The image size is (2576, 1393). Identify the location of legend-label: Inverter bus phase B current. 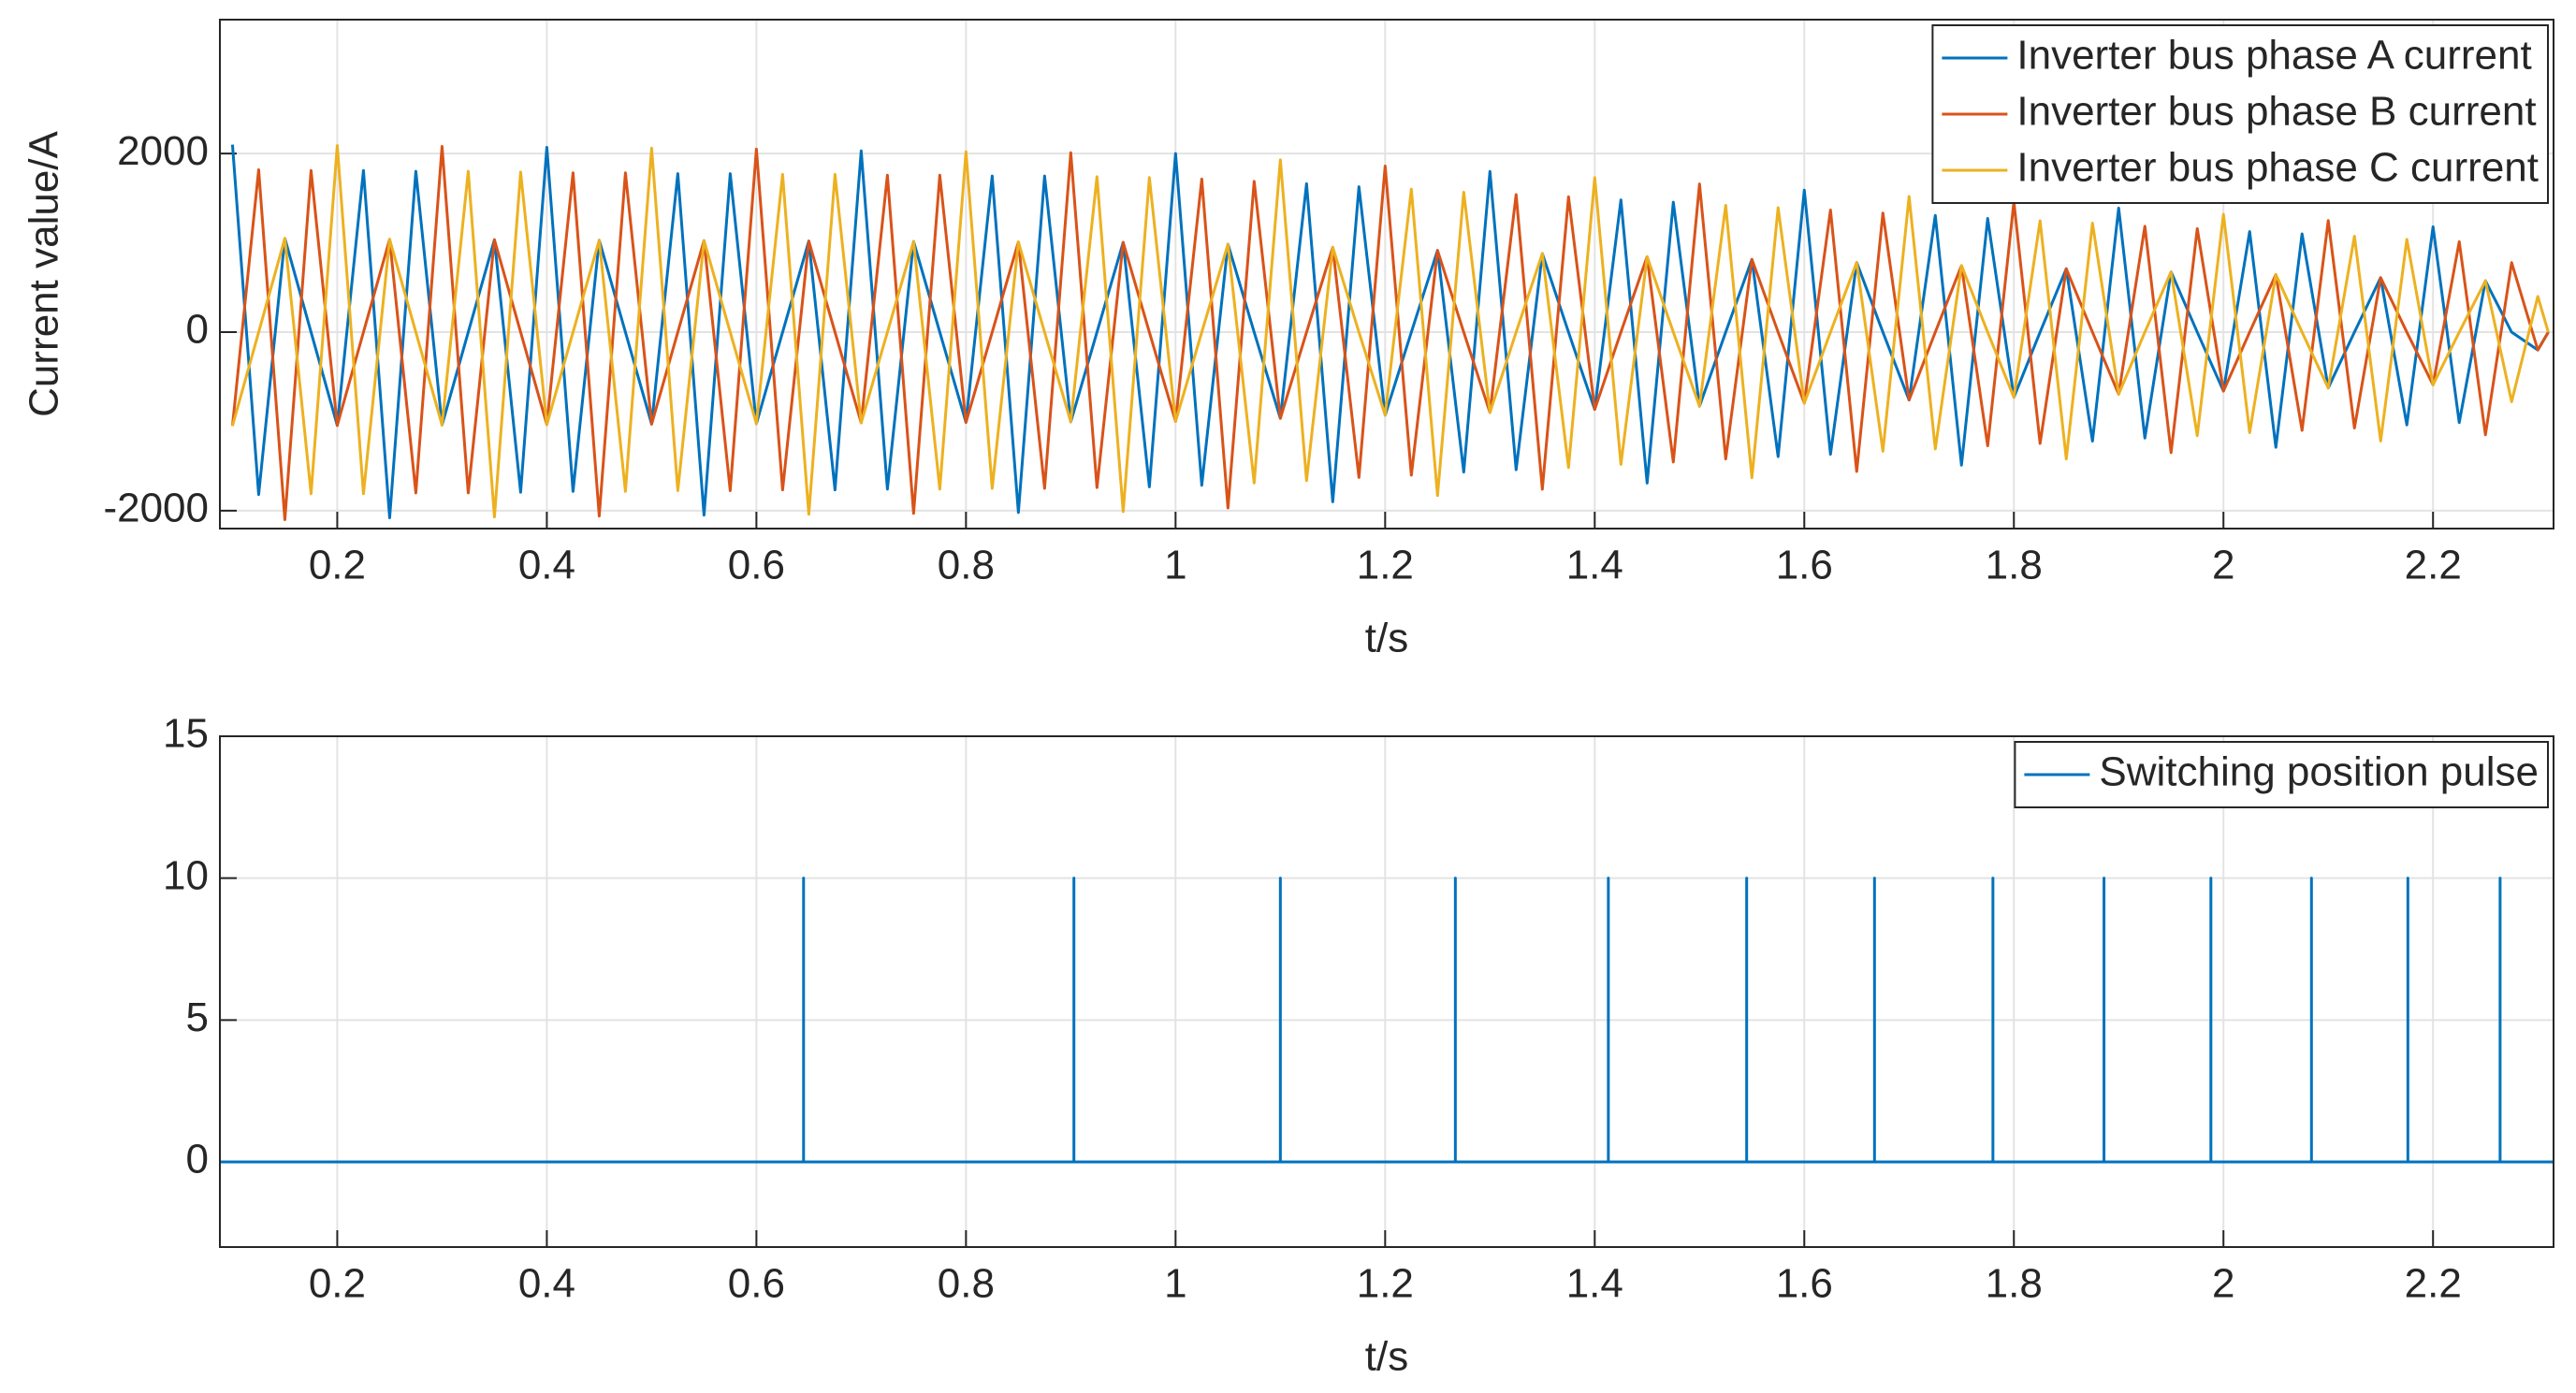
(2276, 112).